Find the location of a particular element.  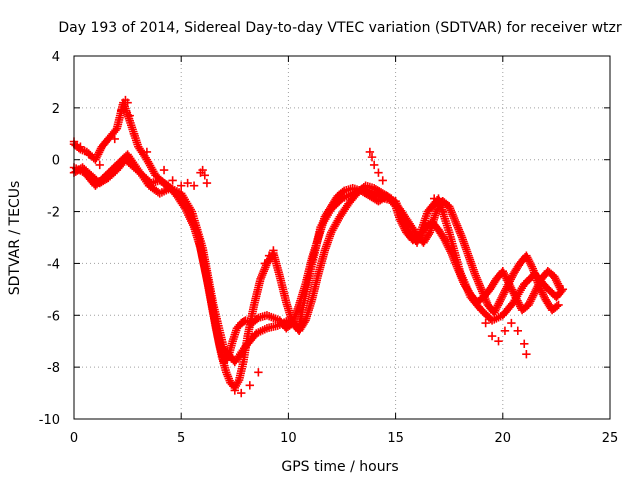

x-tick-label: 0 is located at coordinates (74, 438).